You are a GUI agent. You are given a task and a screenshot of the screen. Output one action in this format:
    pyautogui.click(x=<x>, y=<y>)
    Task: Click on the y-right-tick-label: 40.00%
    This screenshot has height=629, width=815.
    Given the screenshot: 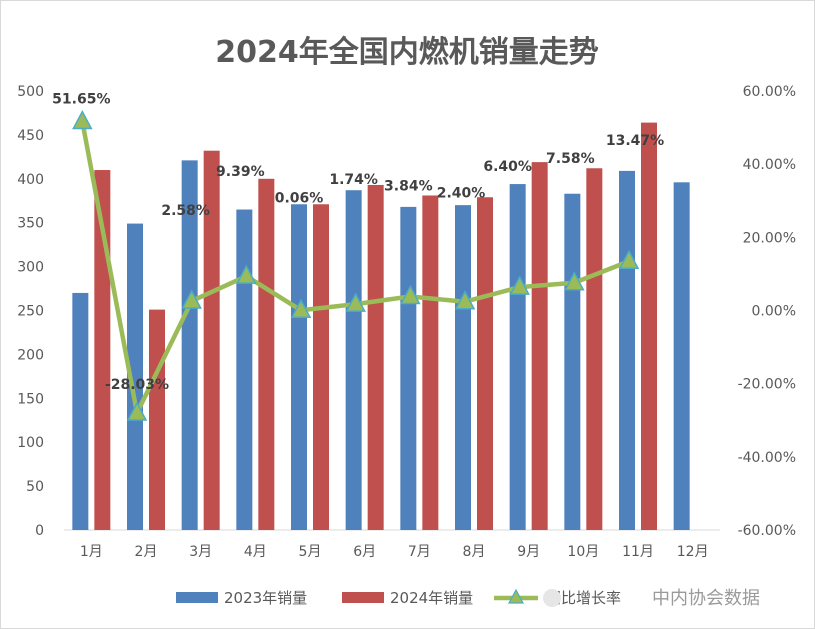 What is the action you would take?
    pyautogui.click(x=769, y=165)
    